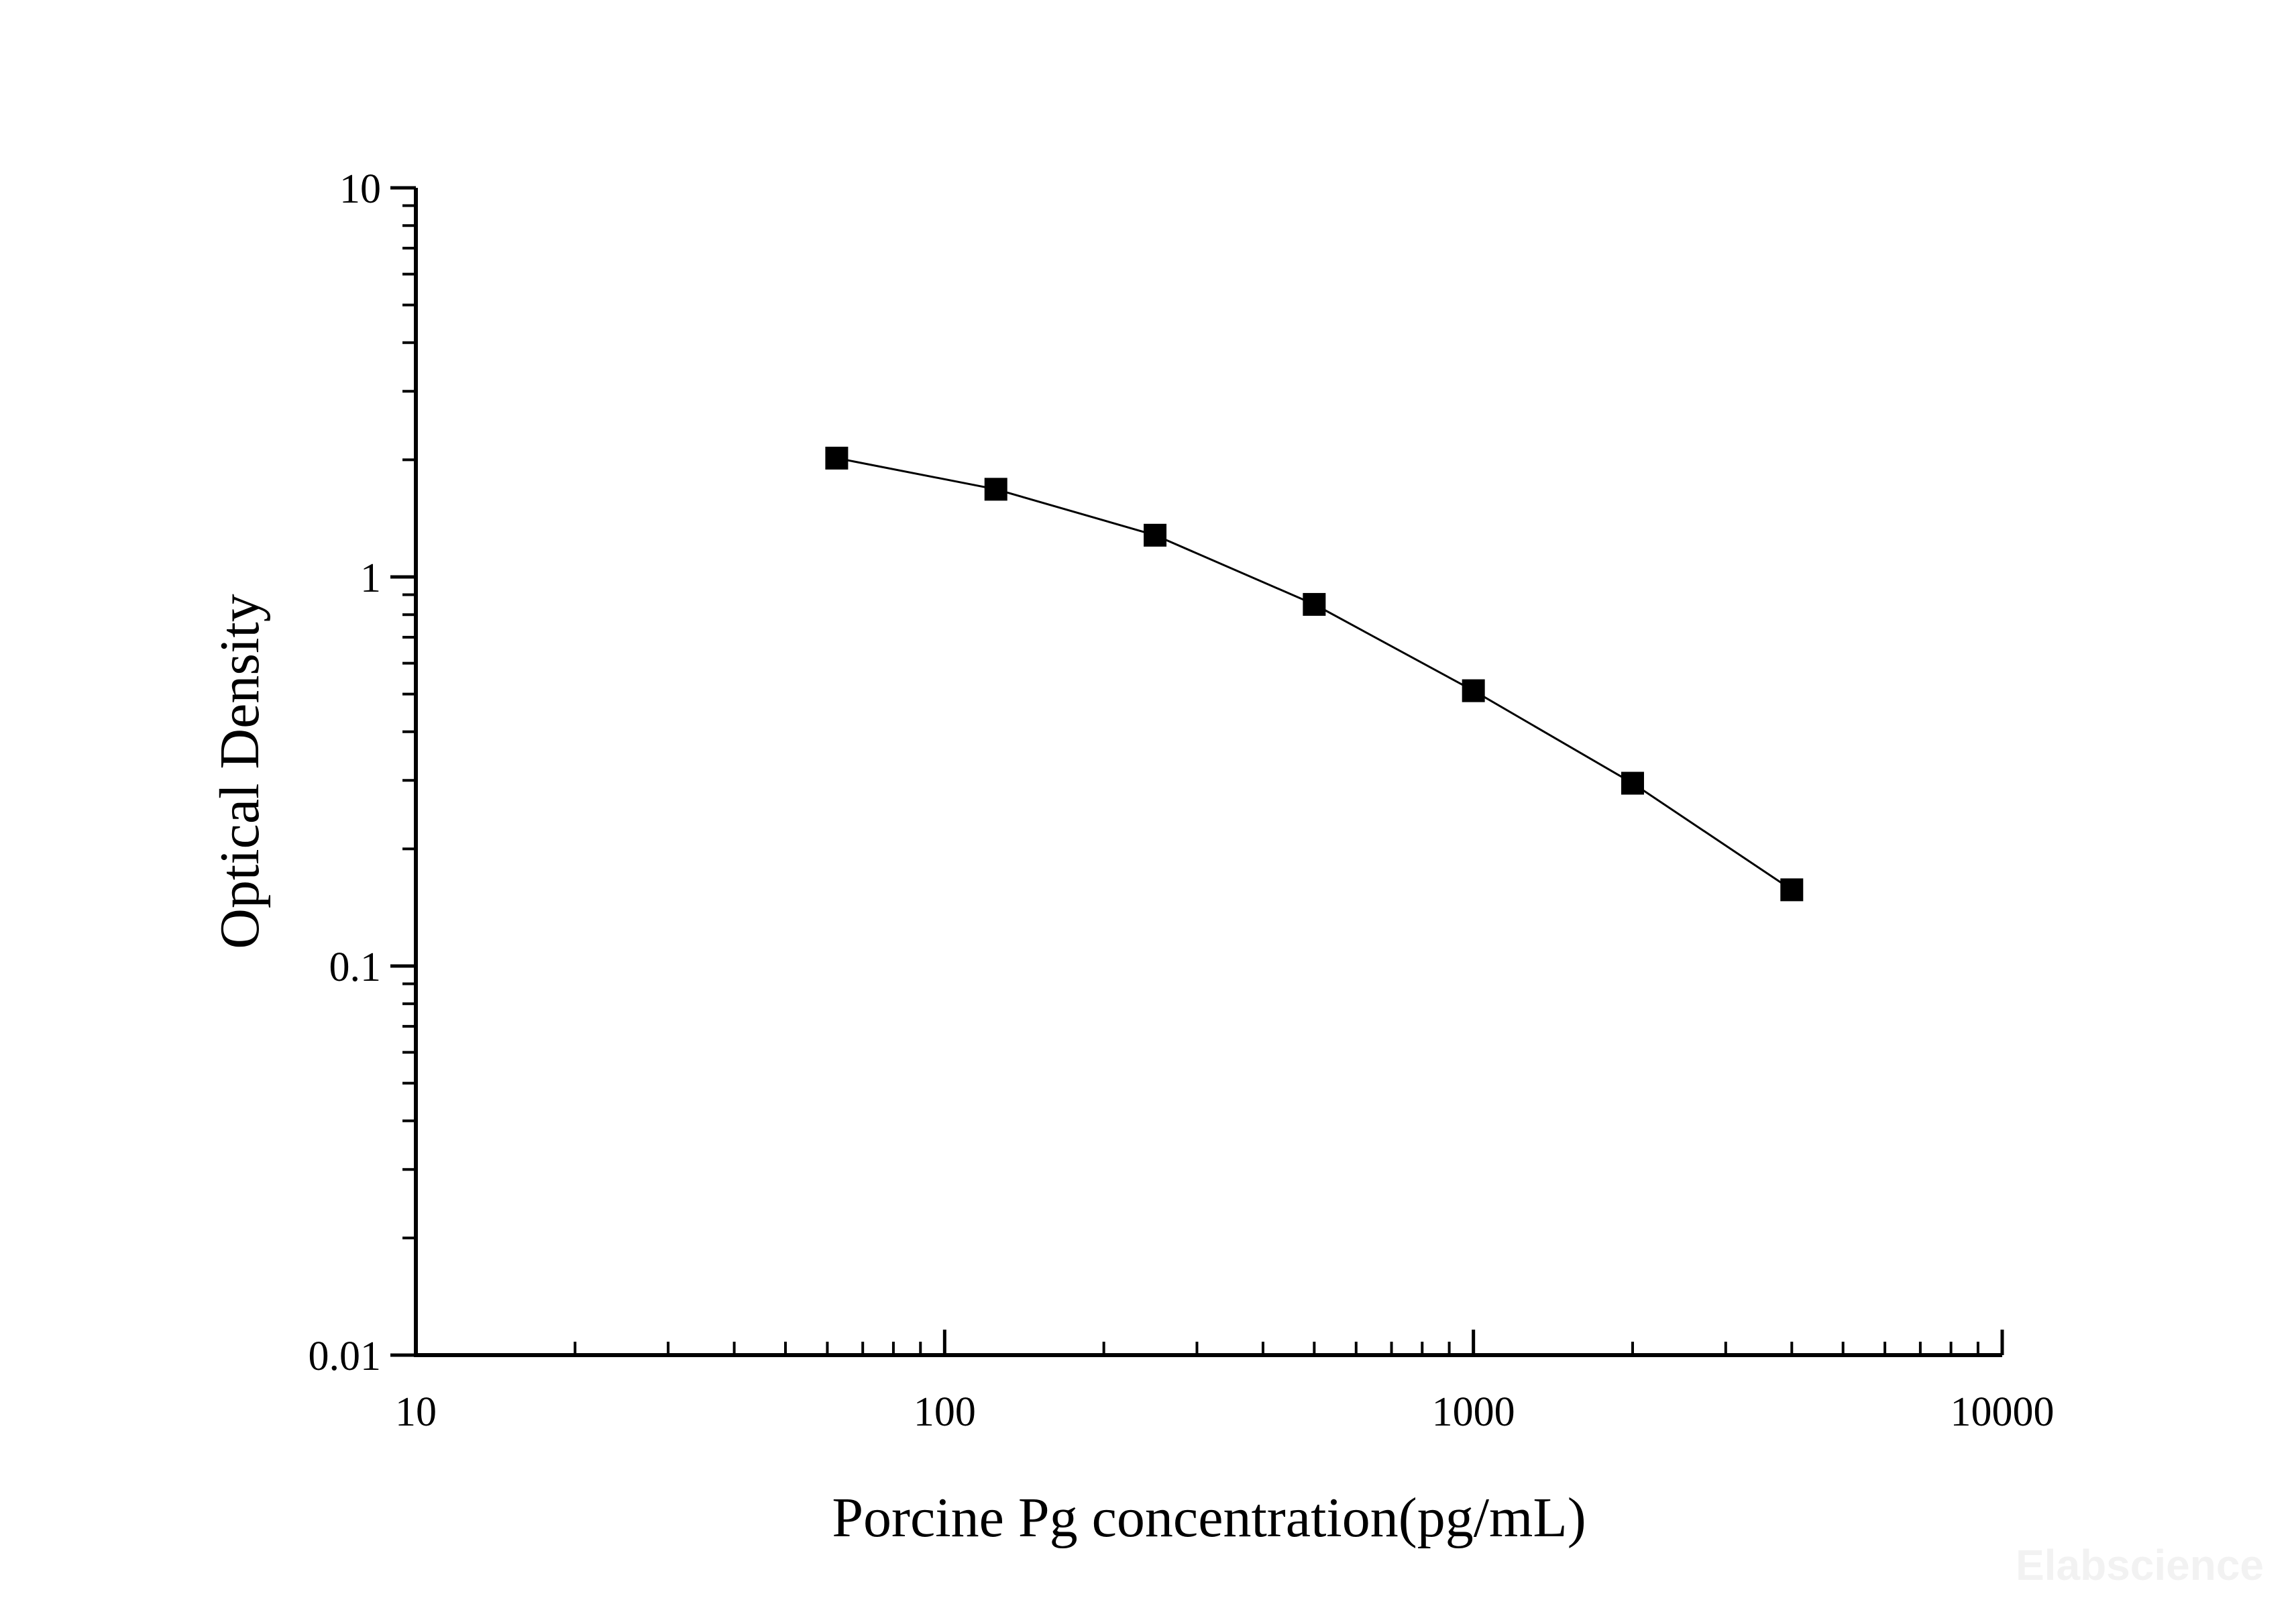 The width and height of the screenshot is (2296, 1604). What do you see at coordinates (1474, 1412) in the screenshot?
I see `x-tick-label: 1000` at bounding box center [1474, 1412].